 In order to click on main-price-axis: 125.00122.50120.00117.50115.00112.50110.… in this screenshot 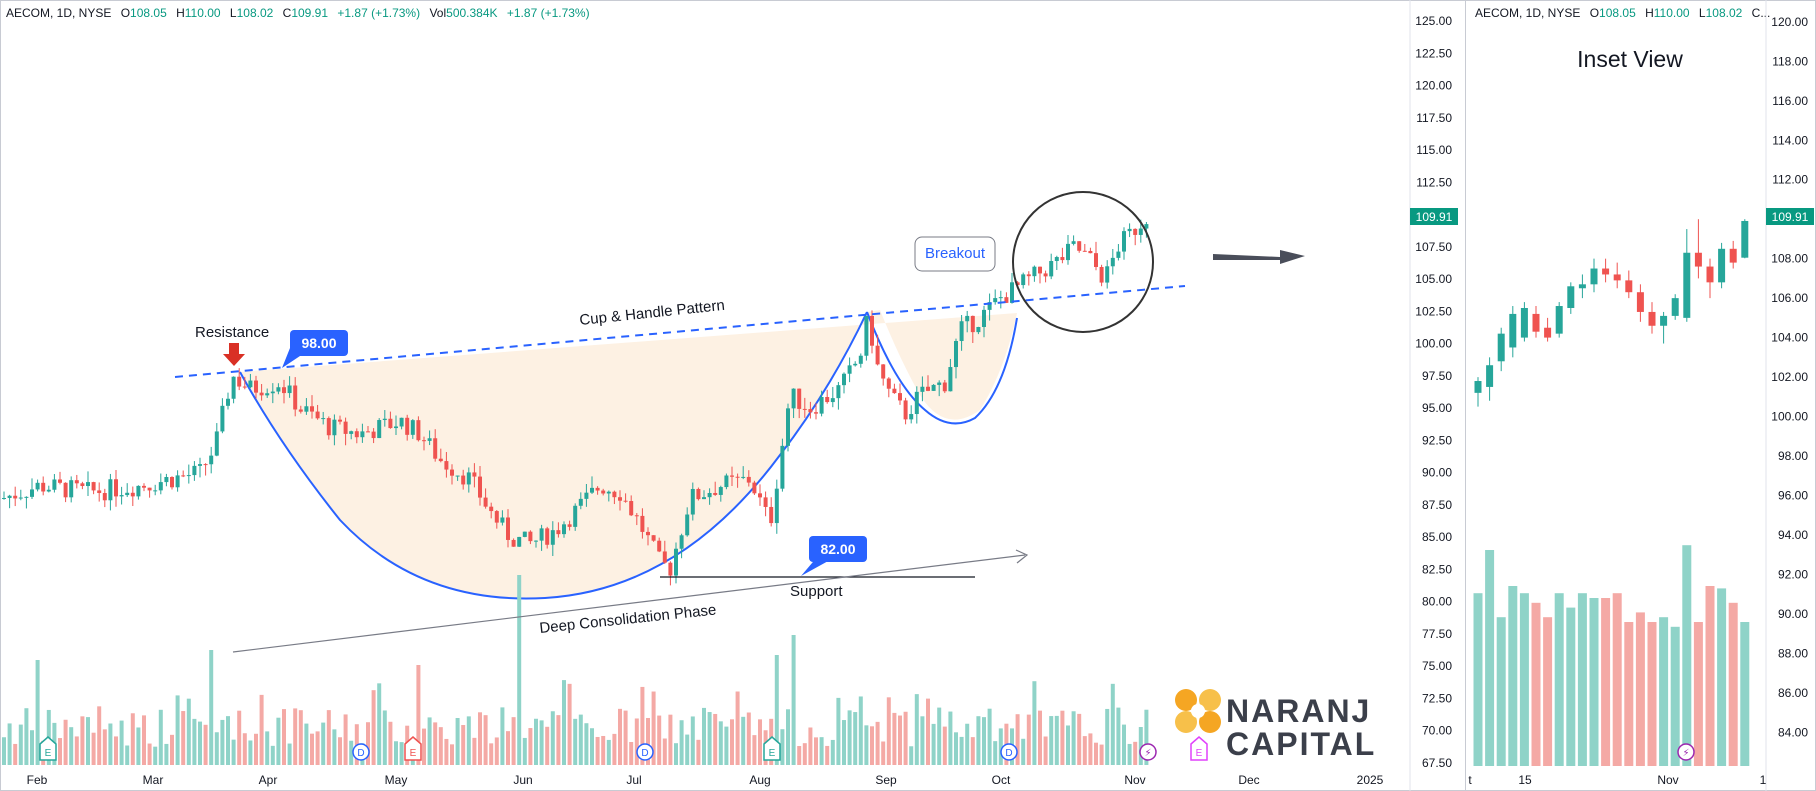, I will do `click(1433, 392)`.